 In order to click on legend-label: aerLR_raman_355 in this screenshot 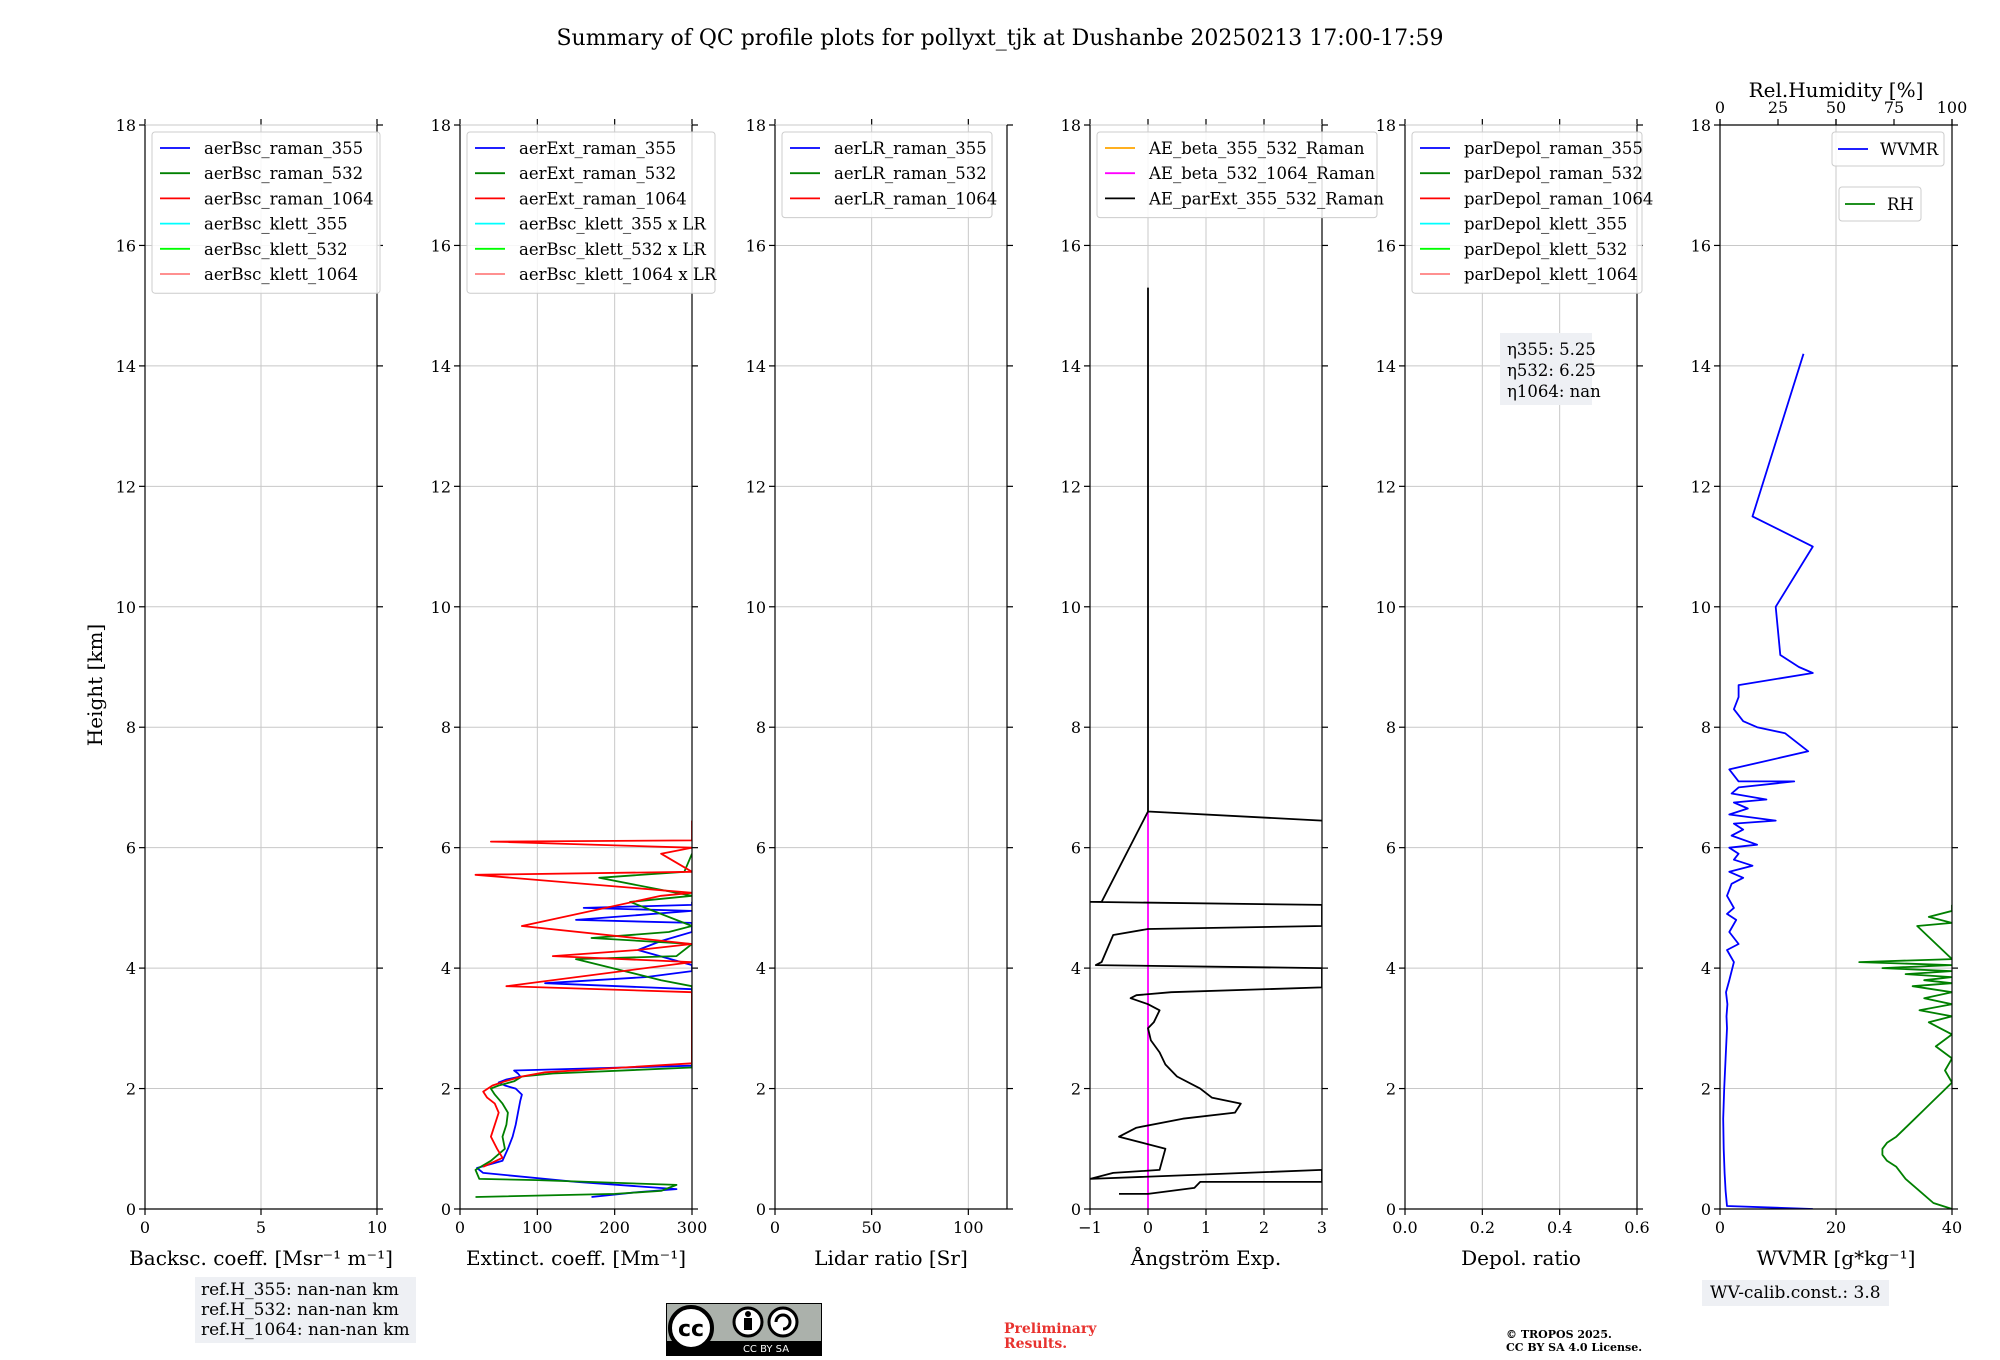, I will do `click(910, 148)`.